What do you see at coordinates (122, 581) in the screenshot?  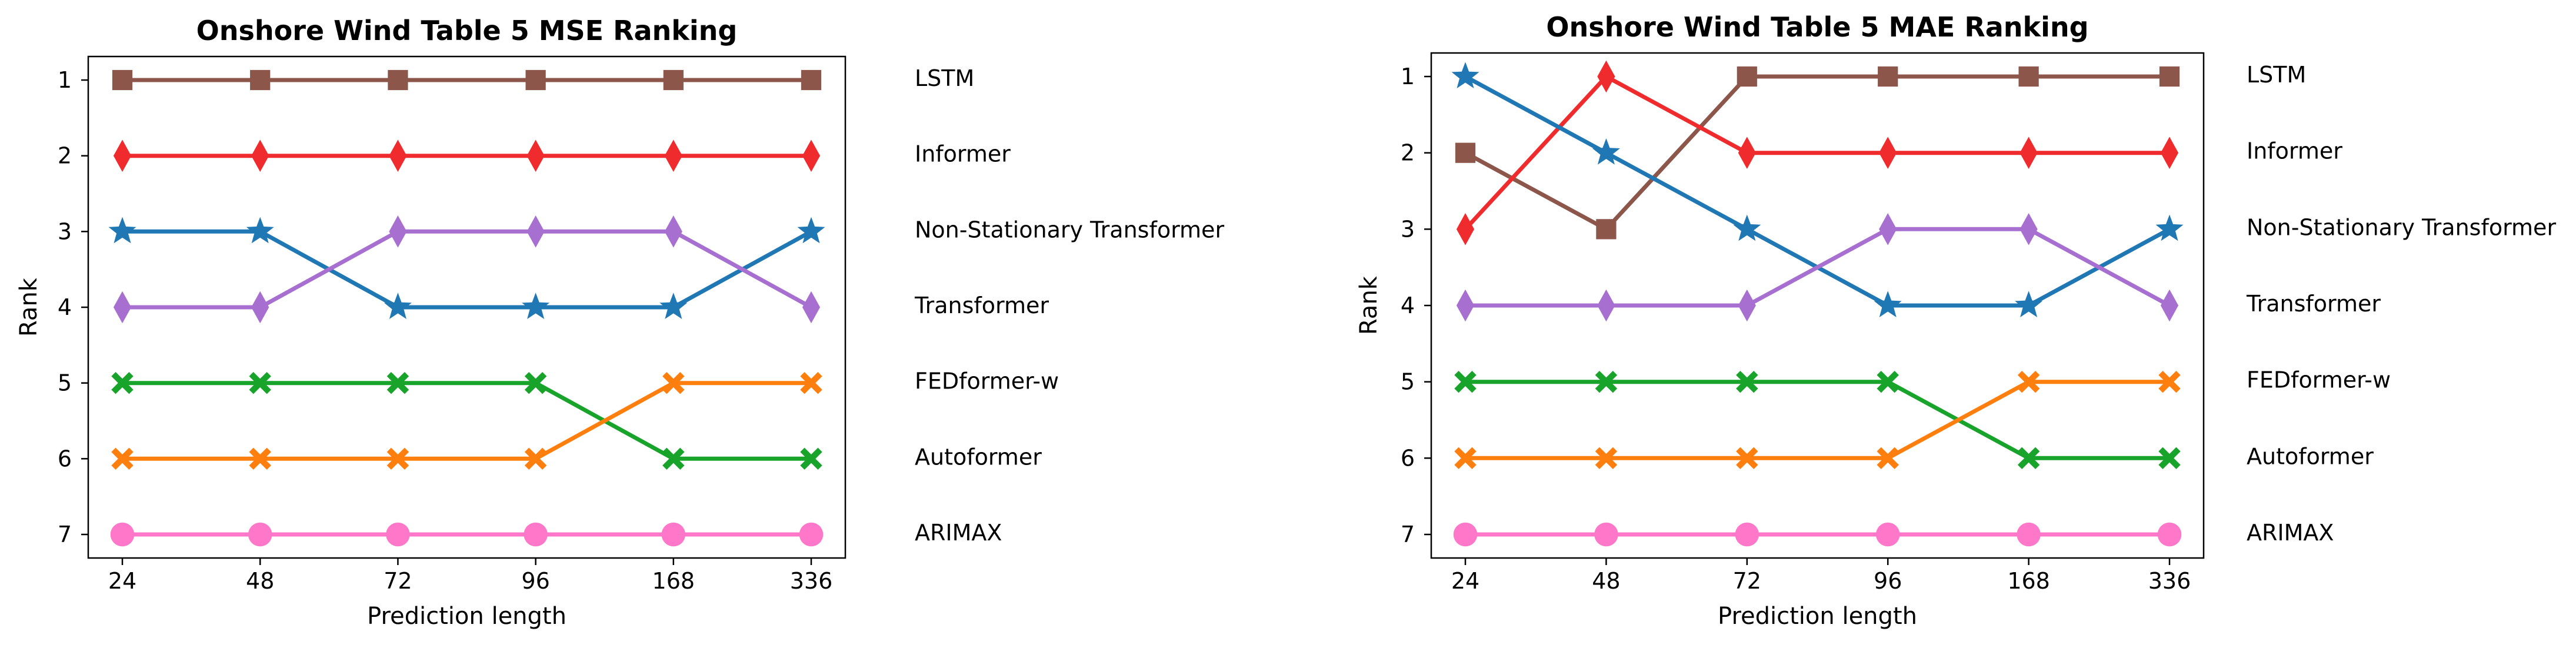 I see `x-tick-label: 24` at bounding box center [122, 581].